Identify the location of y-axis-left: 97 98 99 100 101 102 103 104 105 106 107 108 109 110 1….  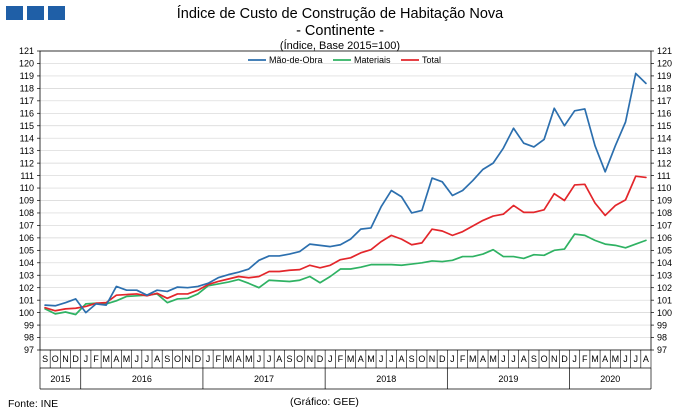
(29, 200).